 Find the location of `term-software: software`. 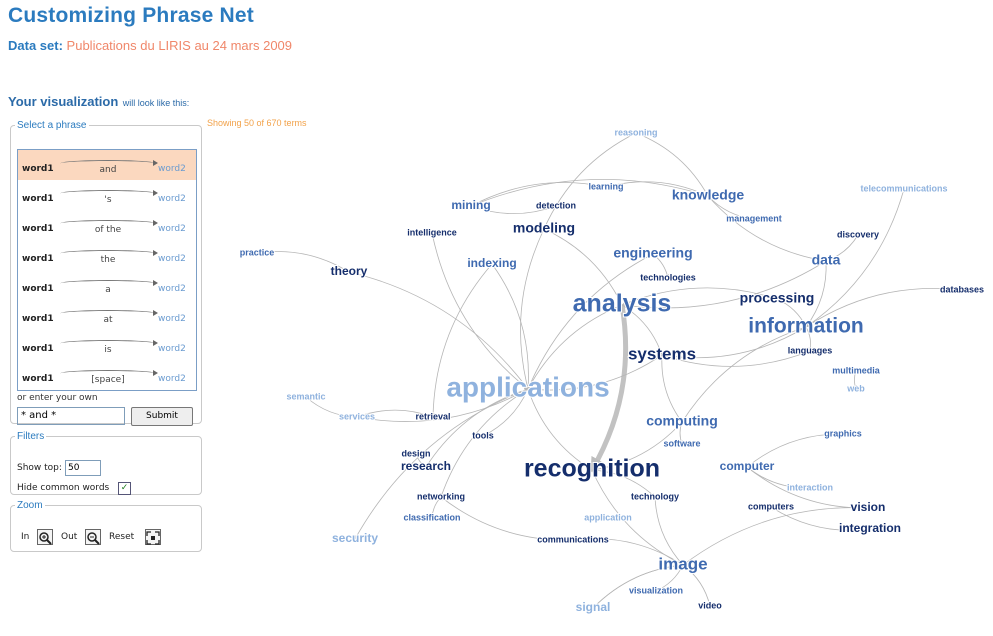

term-software: software is located at coordinates (681, 443).